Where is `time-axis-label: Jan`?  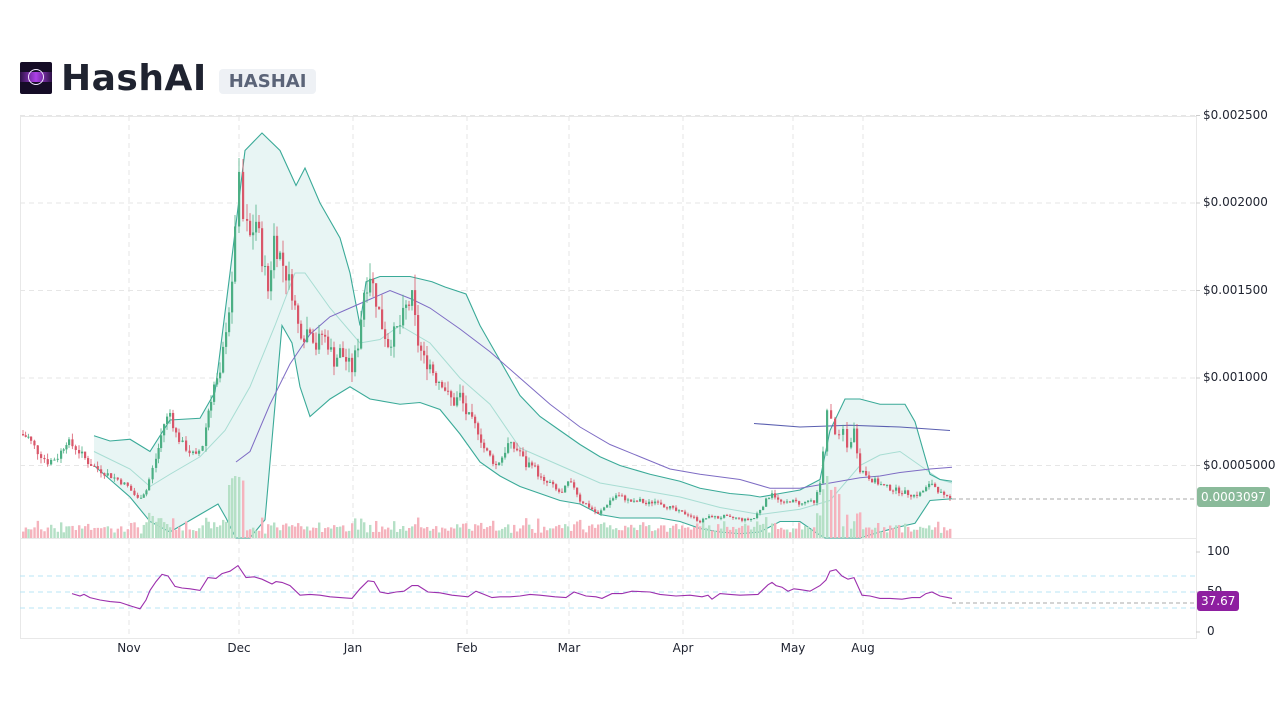 time-axis-label: Jan is located at coordinates (353, 648).